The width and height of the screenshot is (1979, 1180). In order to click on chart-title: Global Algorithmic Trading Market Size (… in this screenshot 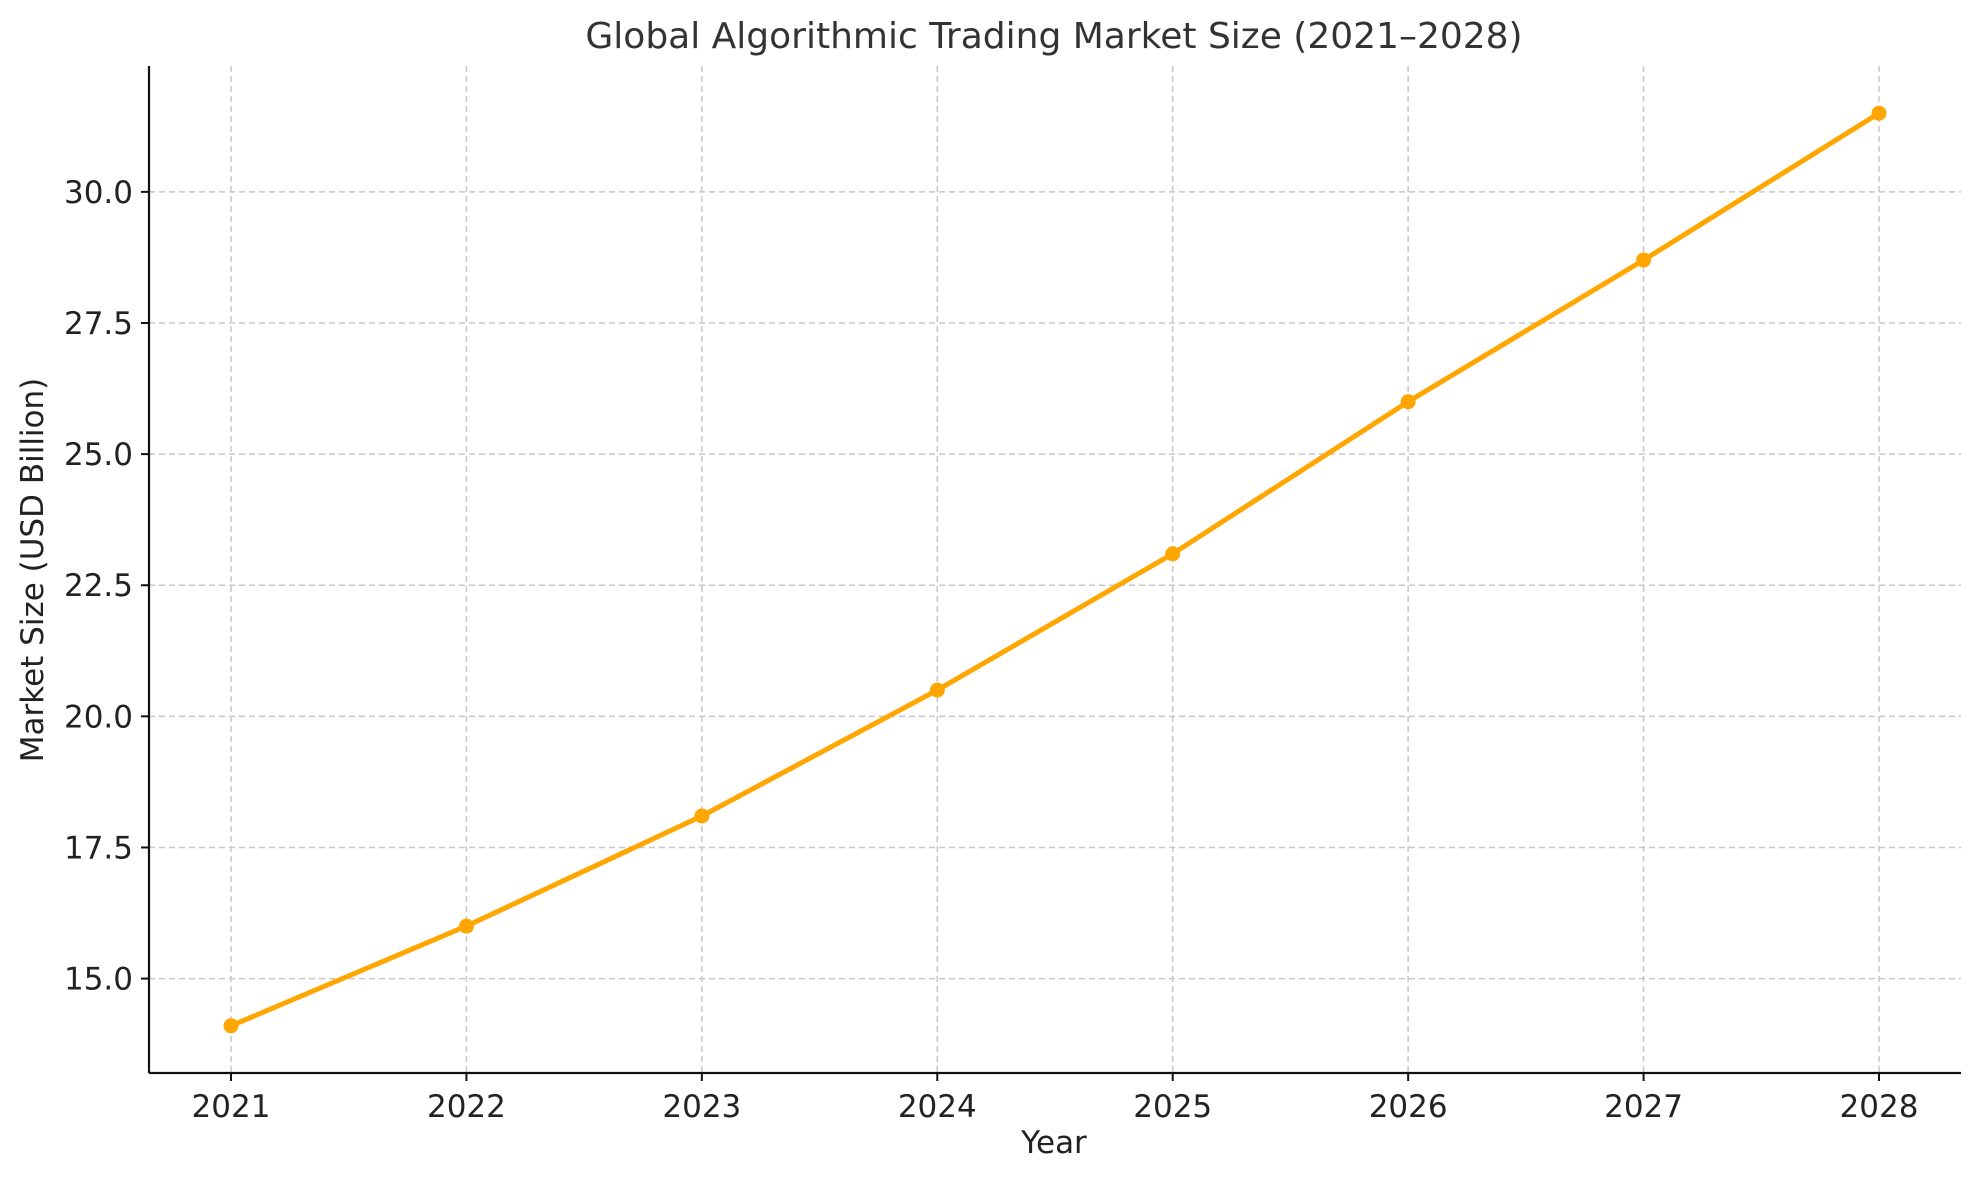, I will do `click(1053, 36)`.